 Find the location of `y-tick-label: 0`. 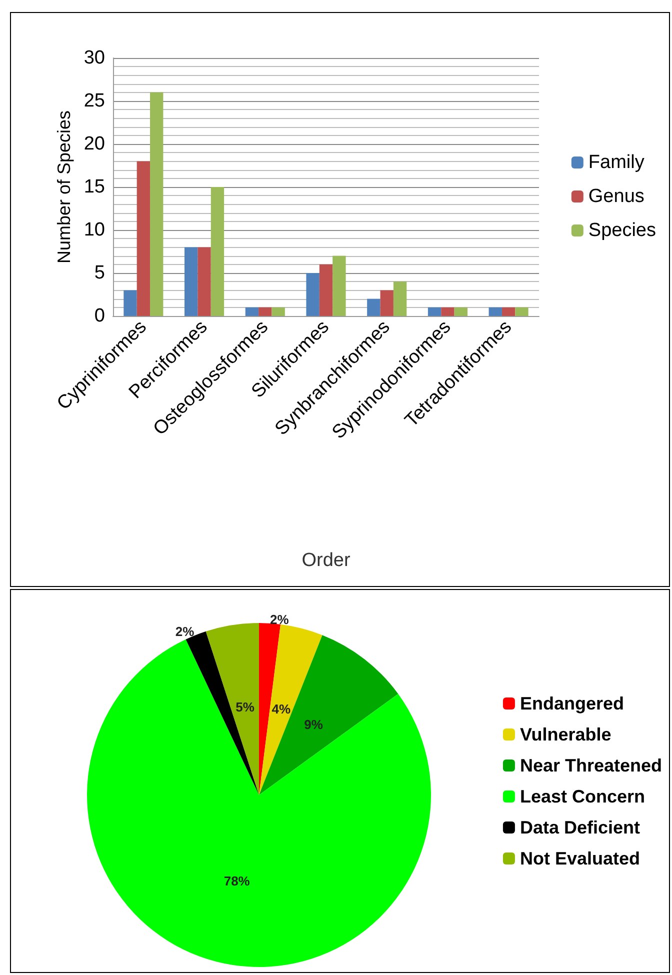

y-tick-label: 0 is located at coordinates (99, 316).